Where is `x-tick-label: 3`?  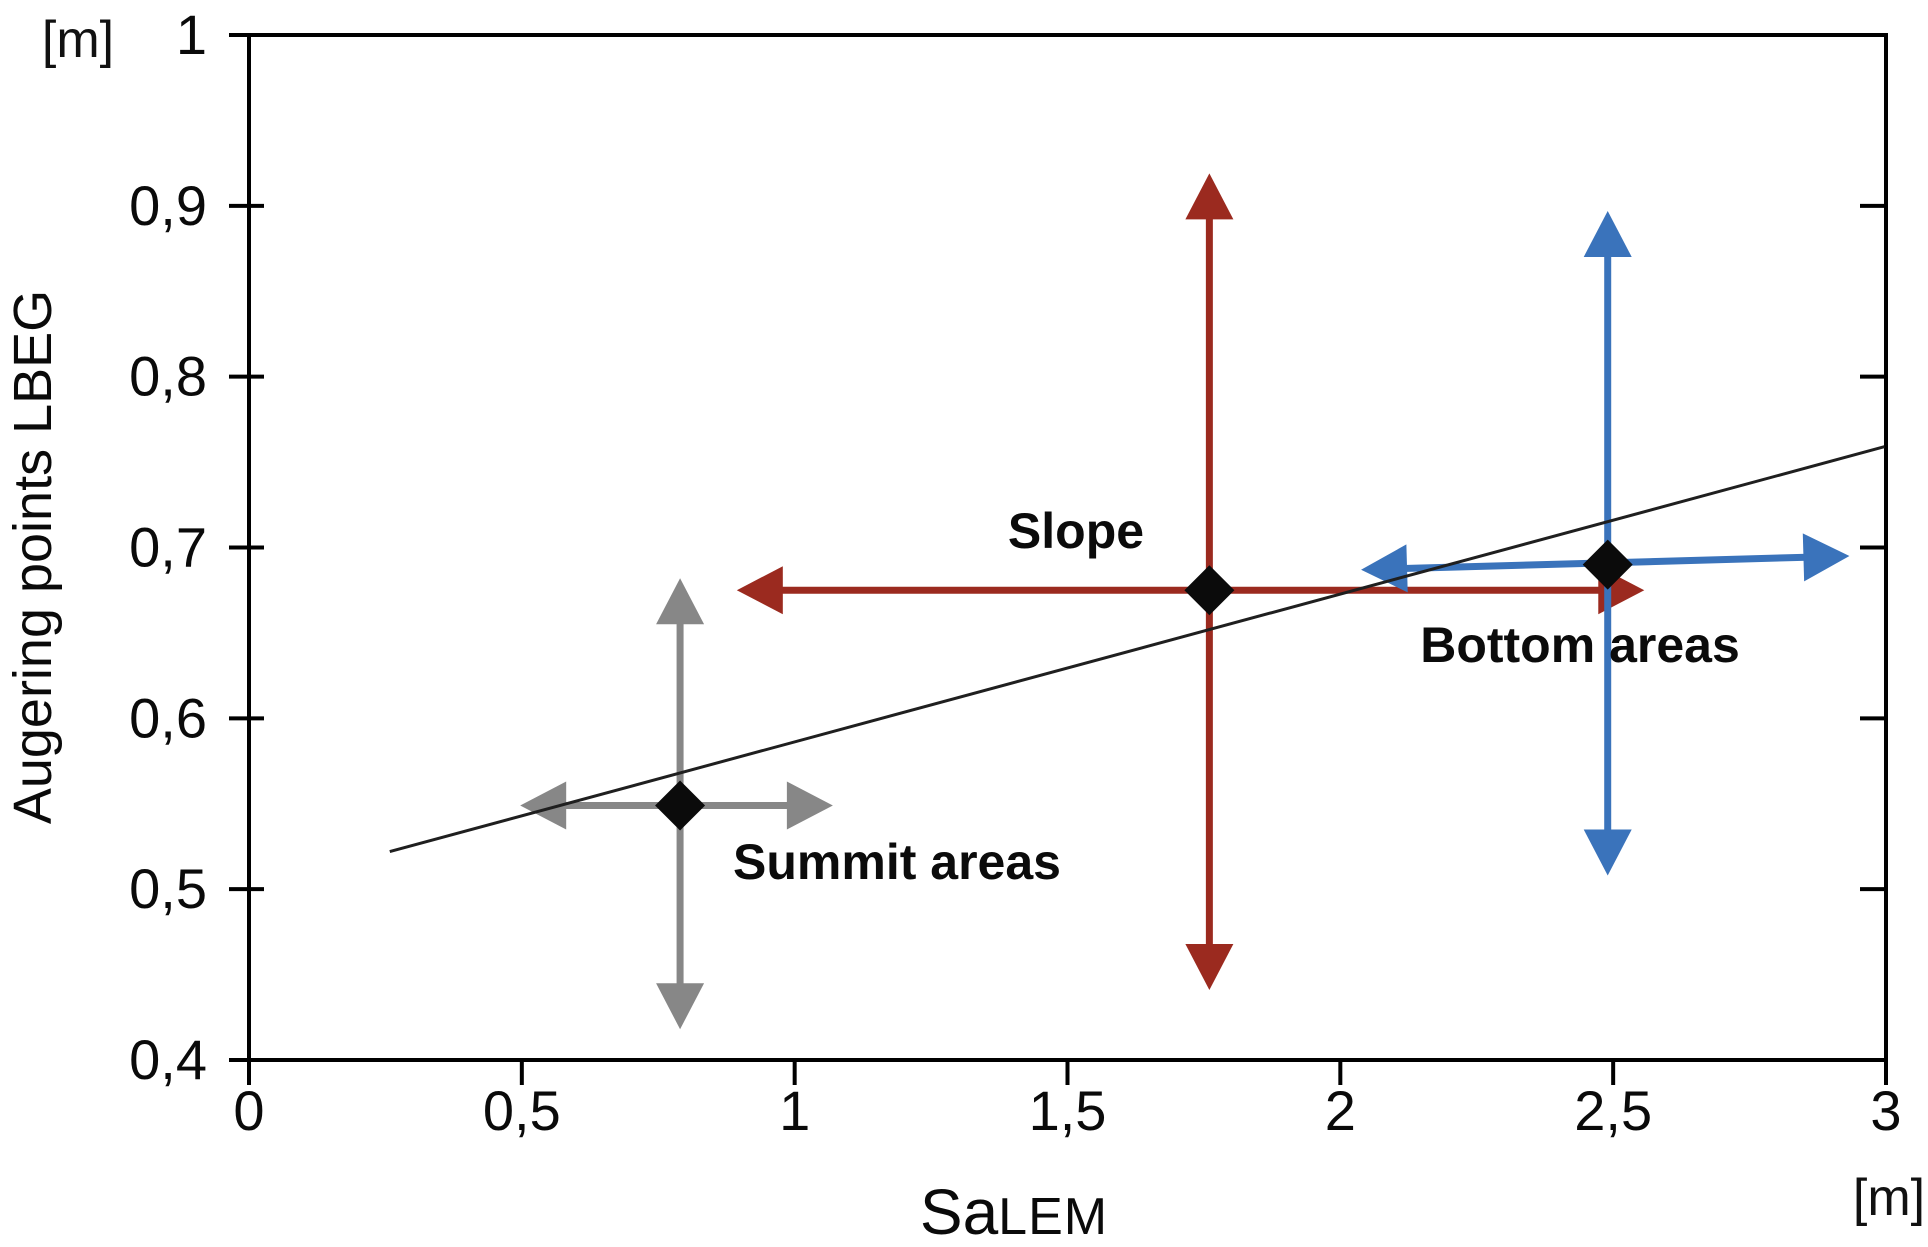
x-tick-label: 3 is located at coordinates (1885, 1110).